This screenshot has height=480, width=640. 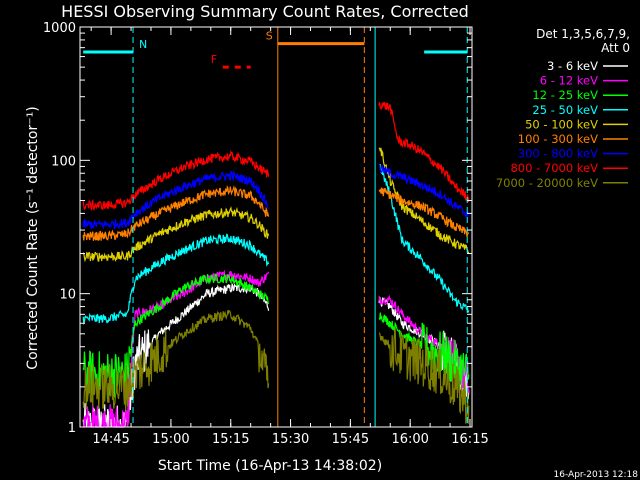 I want to click on y-tick-label-2: 100, so click(x=63, y=161).